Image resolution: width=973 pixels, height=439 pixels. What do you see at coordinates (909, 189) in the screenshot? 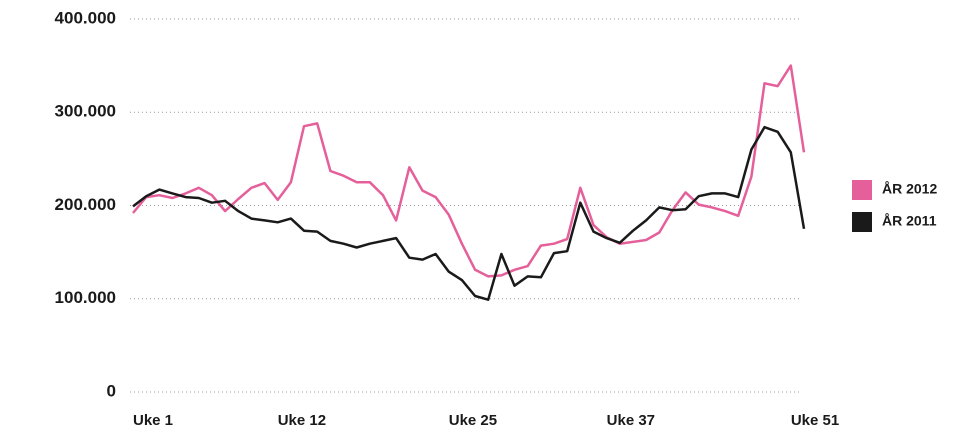
I see `legend-label: ÅR 2012` at bounding box center [909, 189].